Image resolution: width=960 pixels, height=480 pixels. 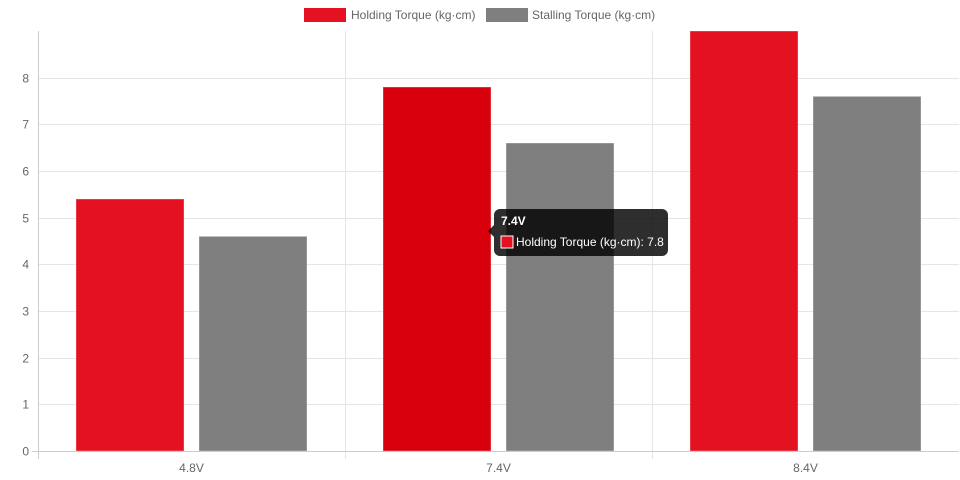 What do you see at coordinates (25, 125) in the screenshot?
I see `y-tick-label: 7` at bounding box center [25, 125].